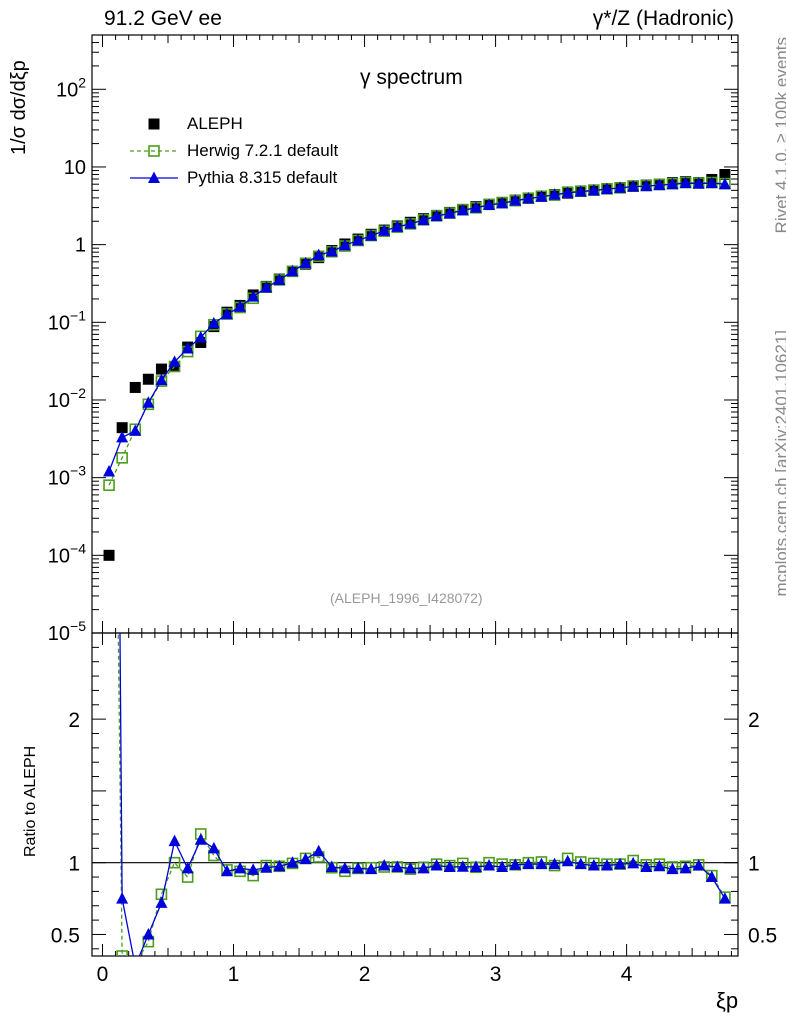  What do you see at coordinates (78, 393) in the screenshot?
I see `y-tick-exponent: −2` at bounding box center [78, 393].